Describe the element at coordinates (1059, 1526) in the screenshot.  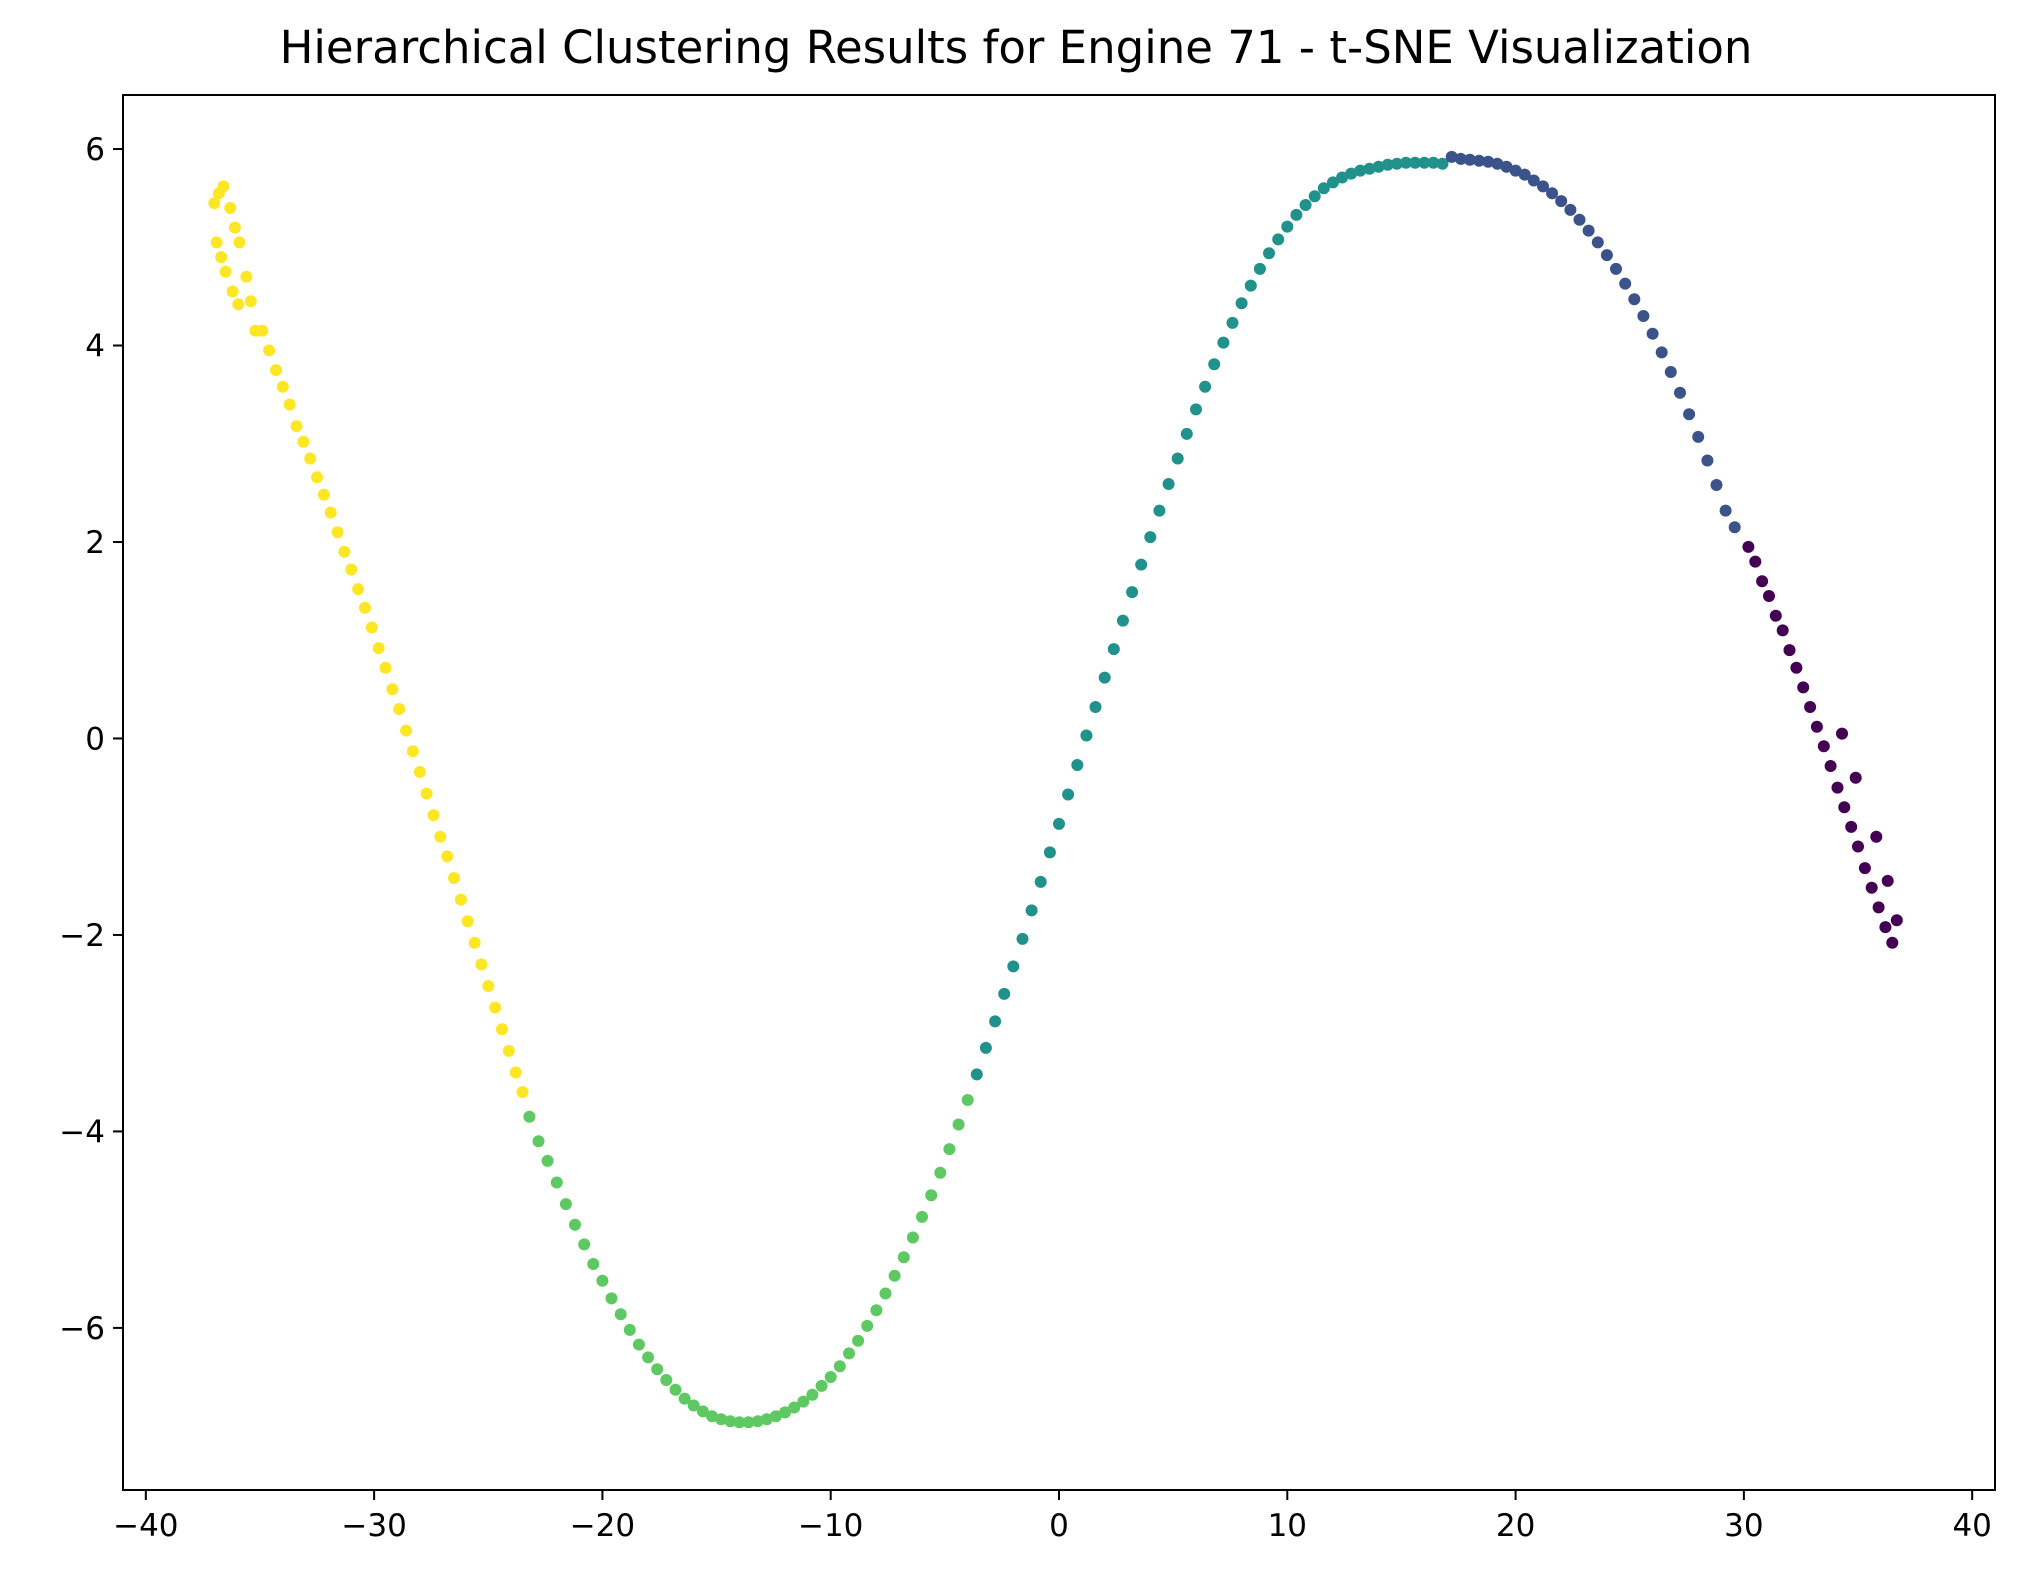
I see `x-tick-label: 0` at that location.